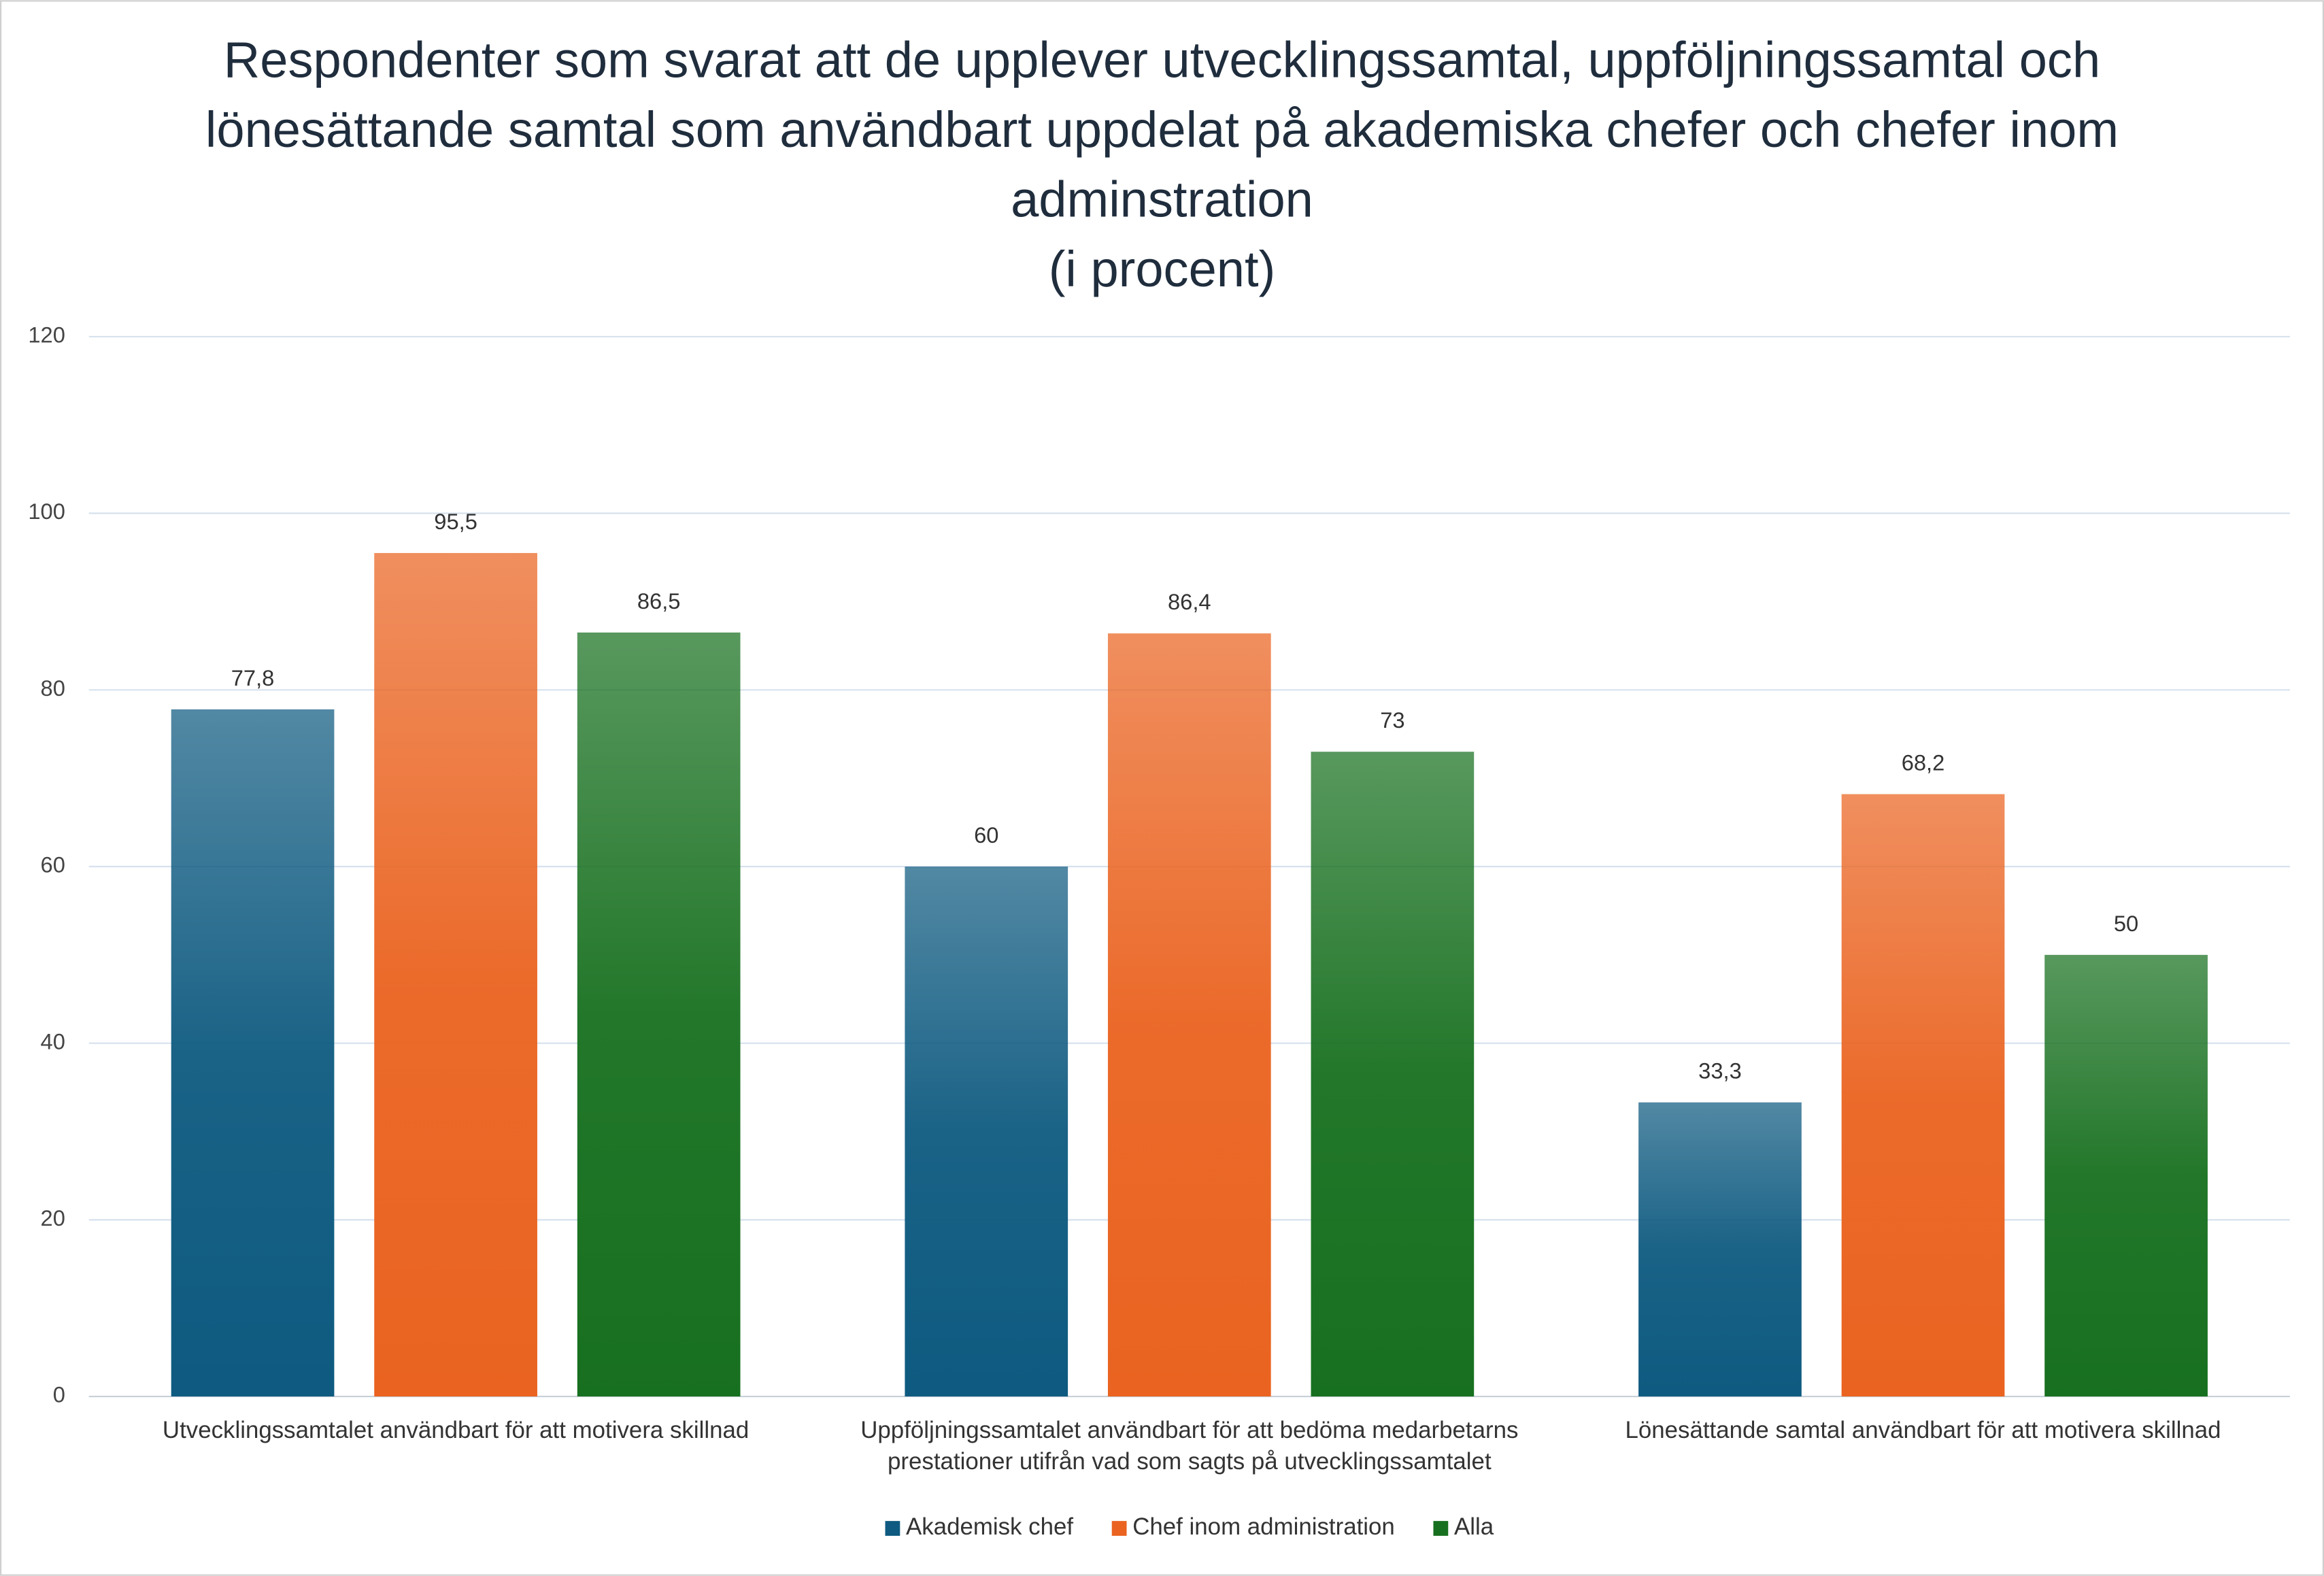  I want to click on value-label: 73, so click(1392, 720).